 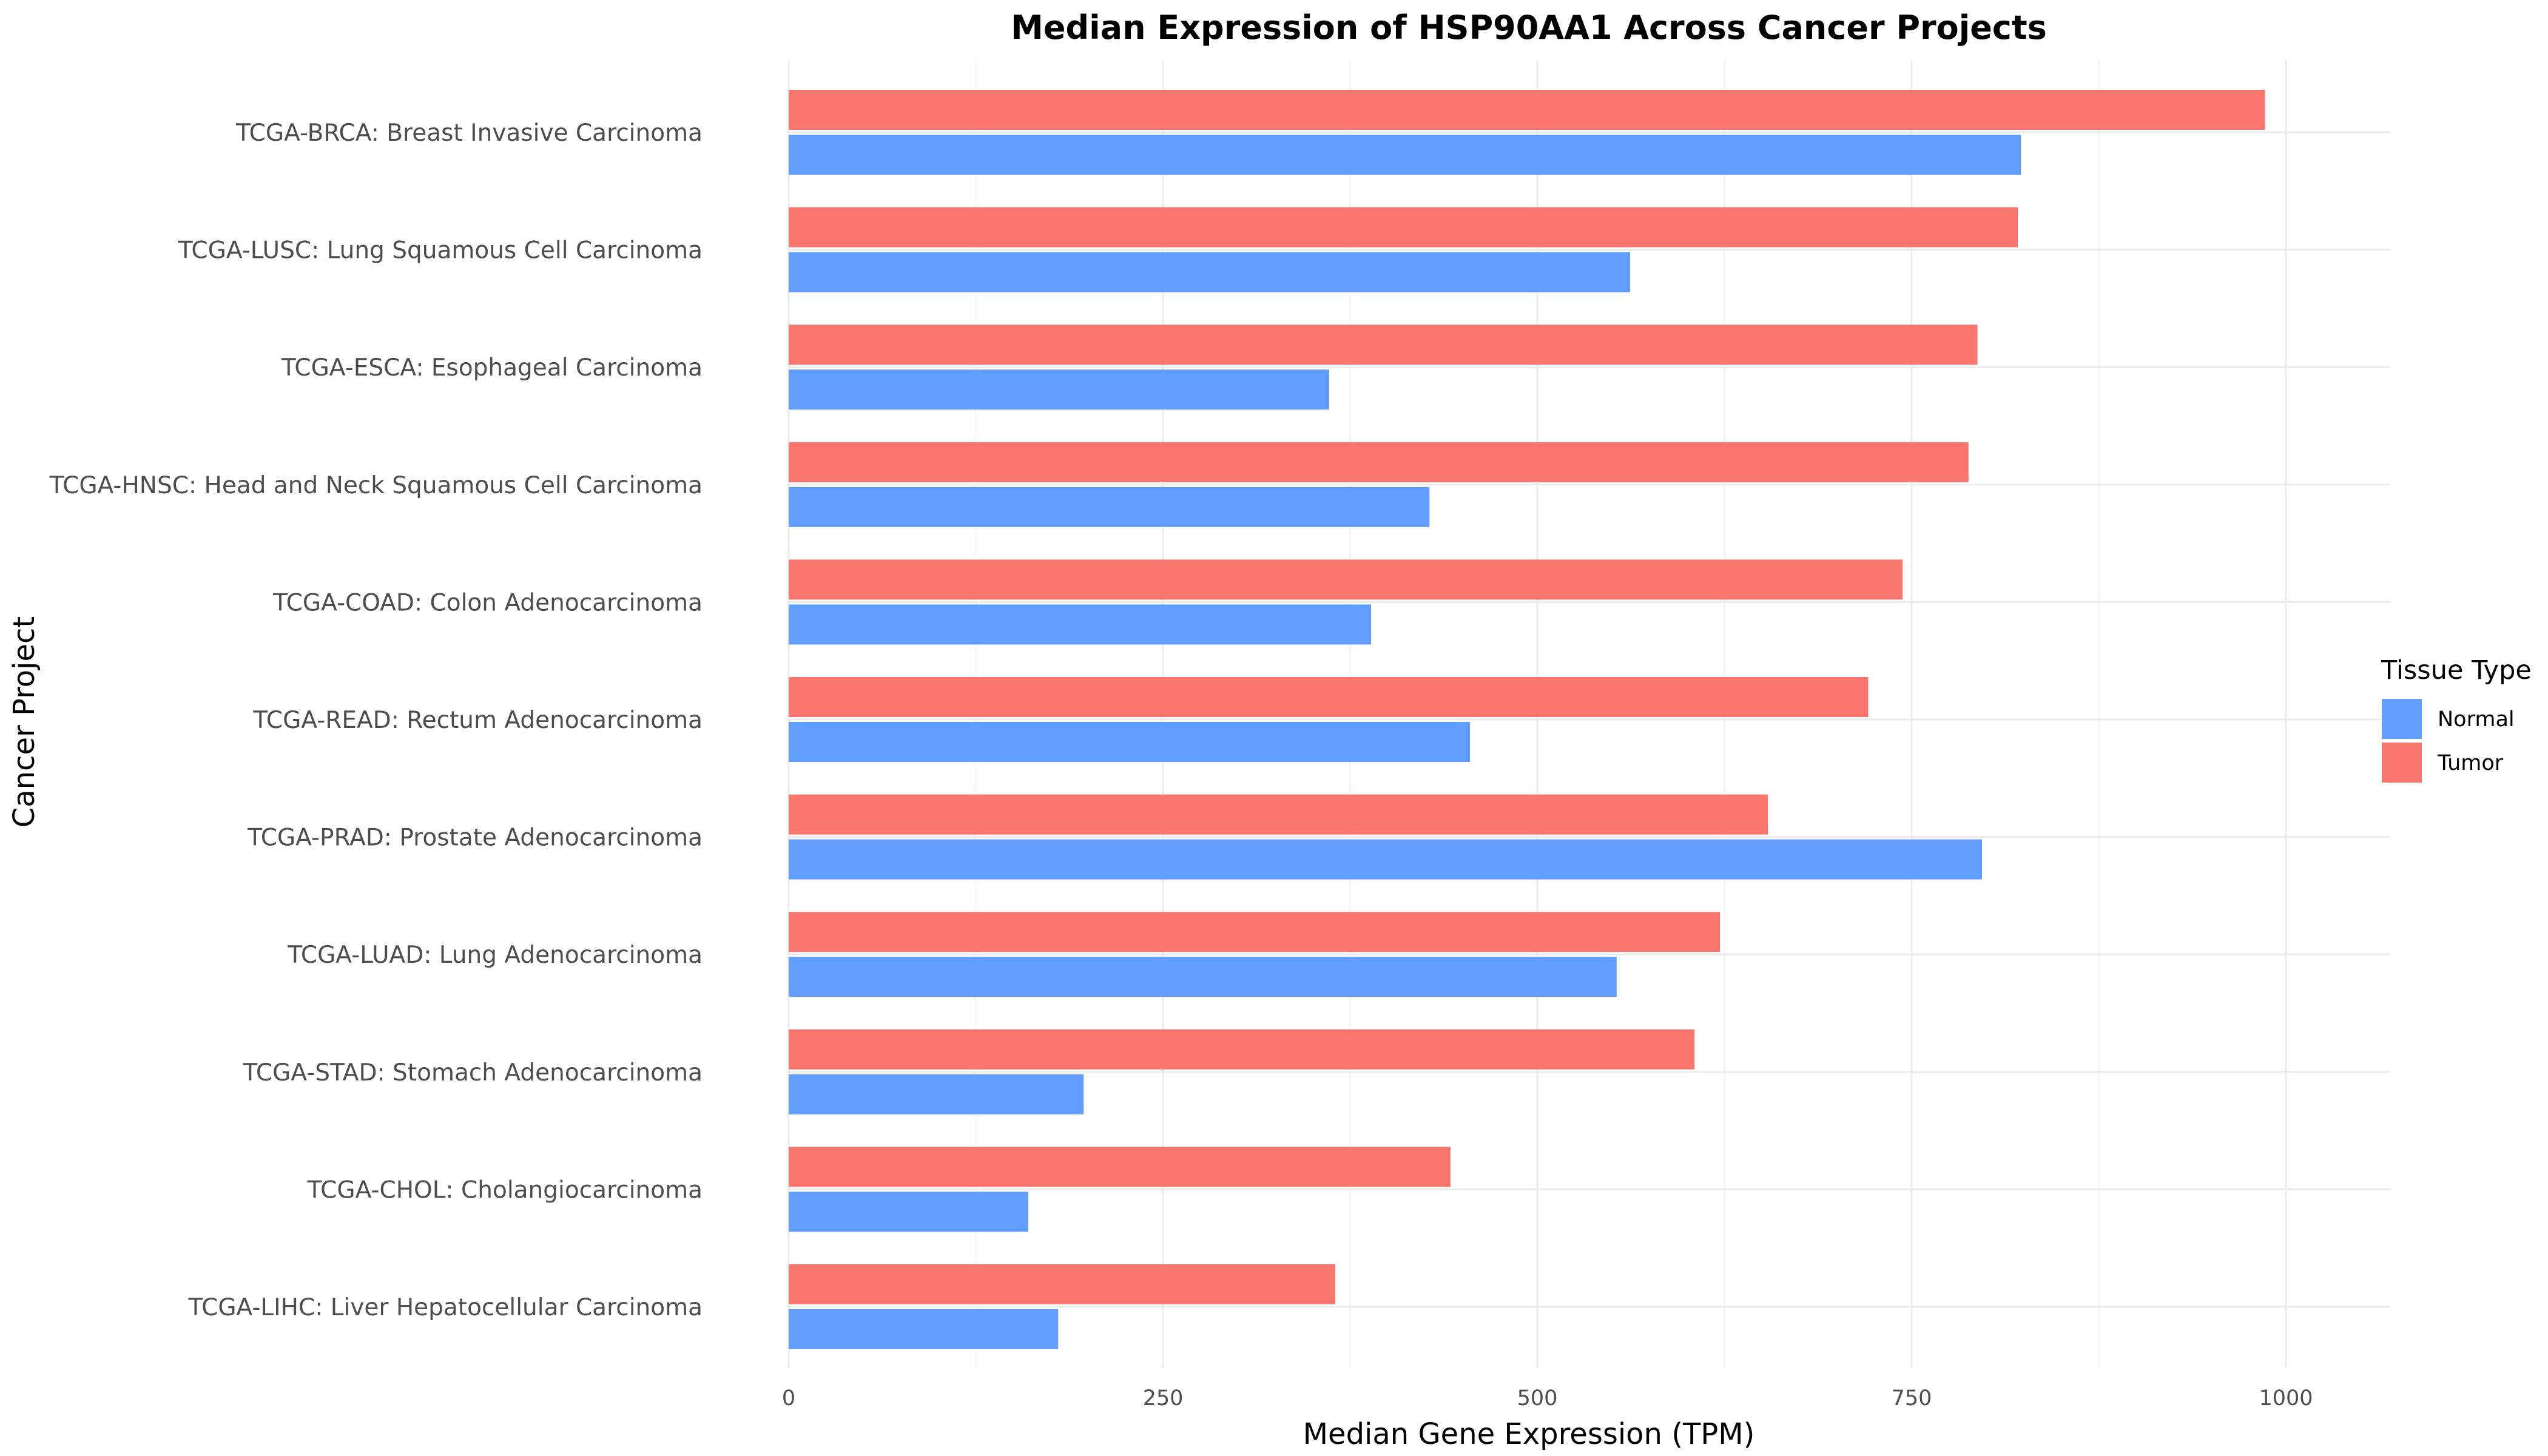 What do you see at coordinates (1062, 1284) in the screenshot?
I see `bar-tumor-tcga-lihc` at bounding box center [1062, 1284].